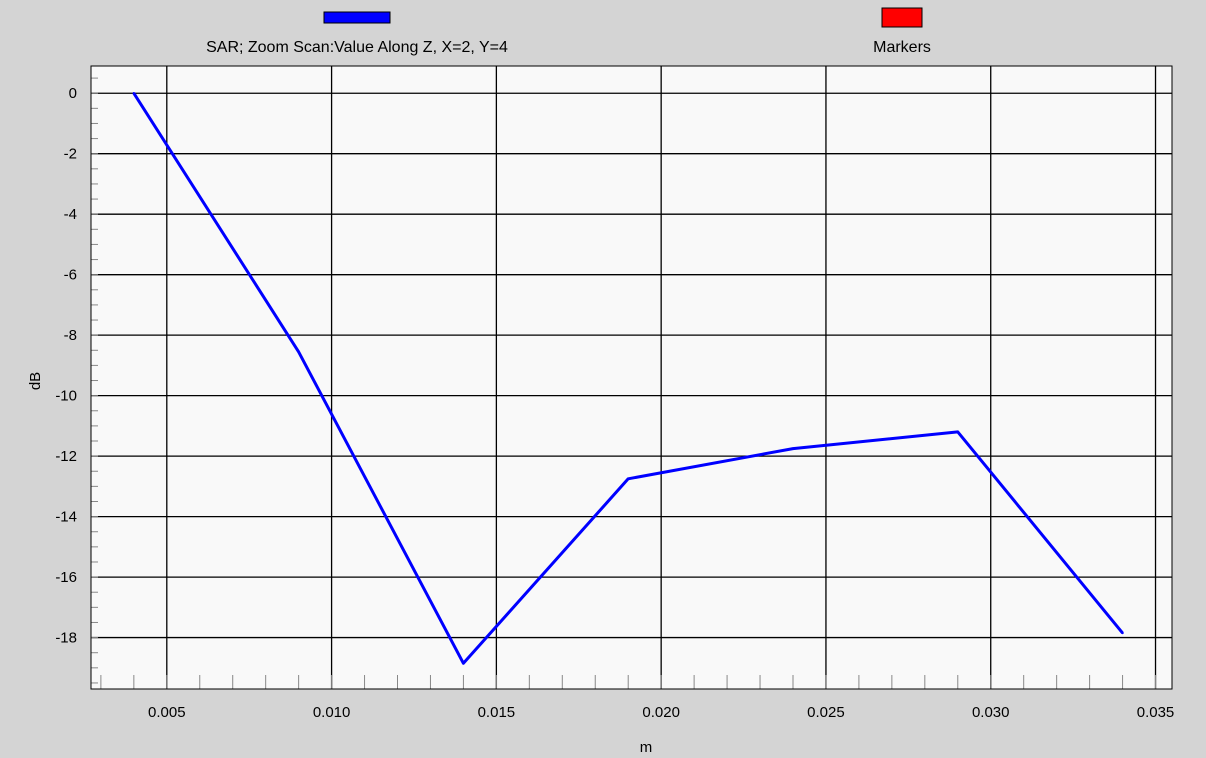 Image resolution: width=1206 pixels, height=758 pixels. What do you see at coordinates (167, 712) in the screenshot?
I see `x-tick-label: 0.005` at bounding box center [167, 712].